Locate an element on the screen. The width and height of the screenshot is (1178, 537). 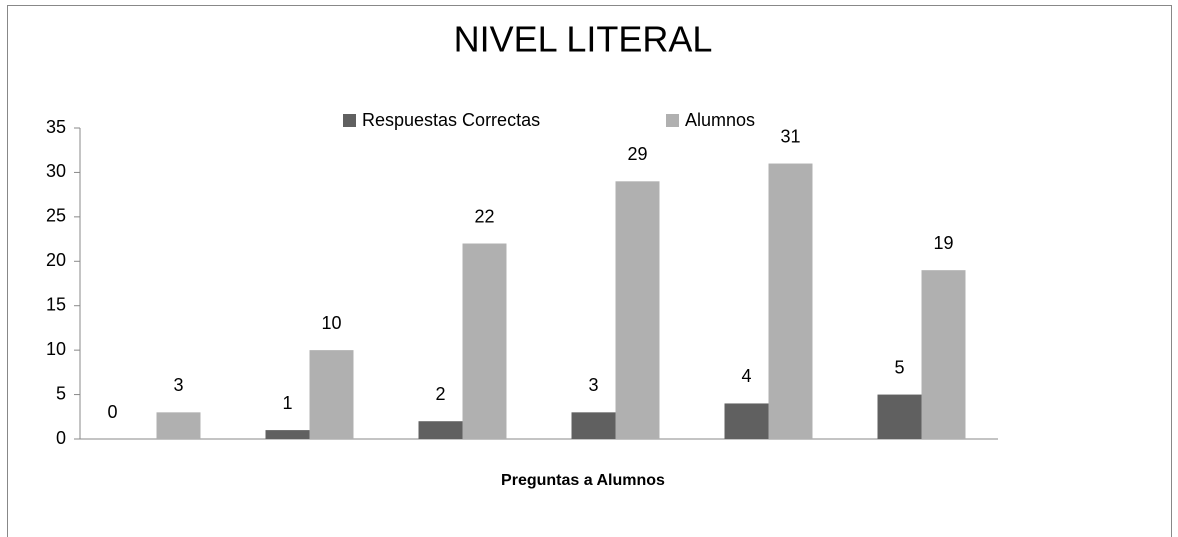
data-label: 19 is located at coordinates (943, 243).